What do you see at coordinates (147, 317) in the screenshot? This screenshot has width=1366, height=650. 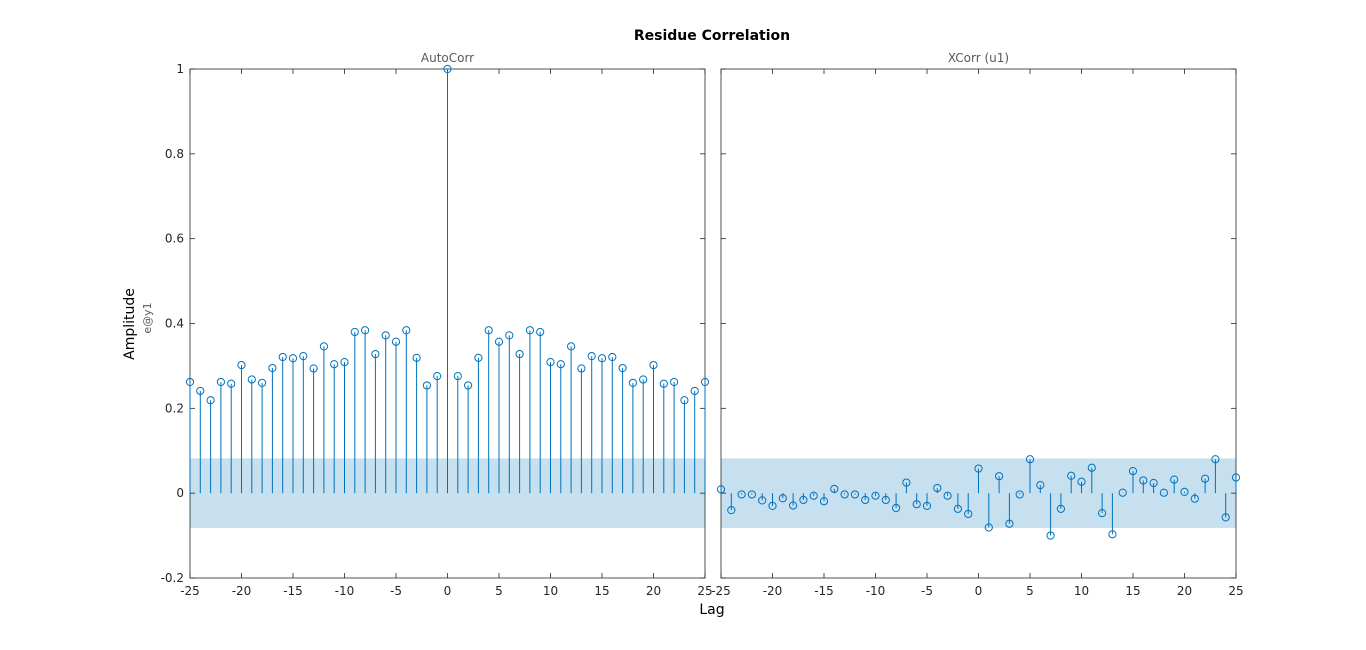 I see `y-axis-sublabel: e@y1` at bounding box center [147, 317].